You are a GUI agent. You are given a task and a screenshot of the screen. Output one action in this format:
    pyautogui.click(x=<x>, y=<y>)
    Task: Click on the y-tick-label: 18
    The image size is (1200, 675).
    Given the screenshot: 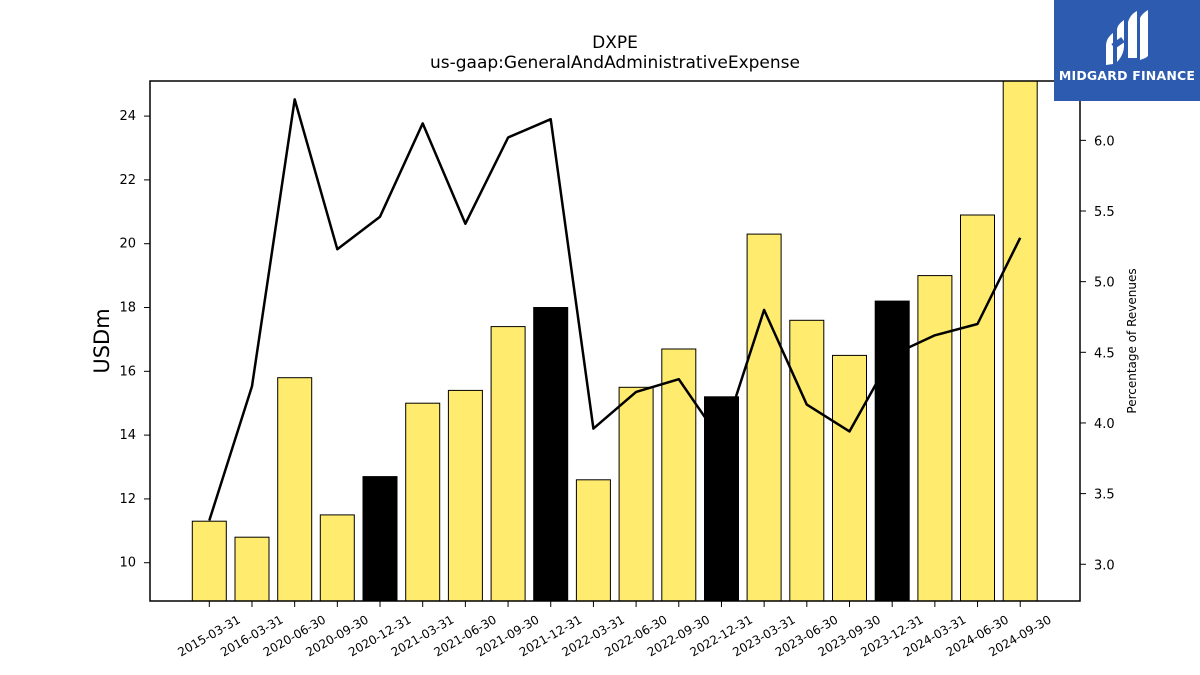 What is the action you would take?
    pyautogui.click(x=127, y=308)
    